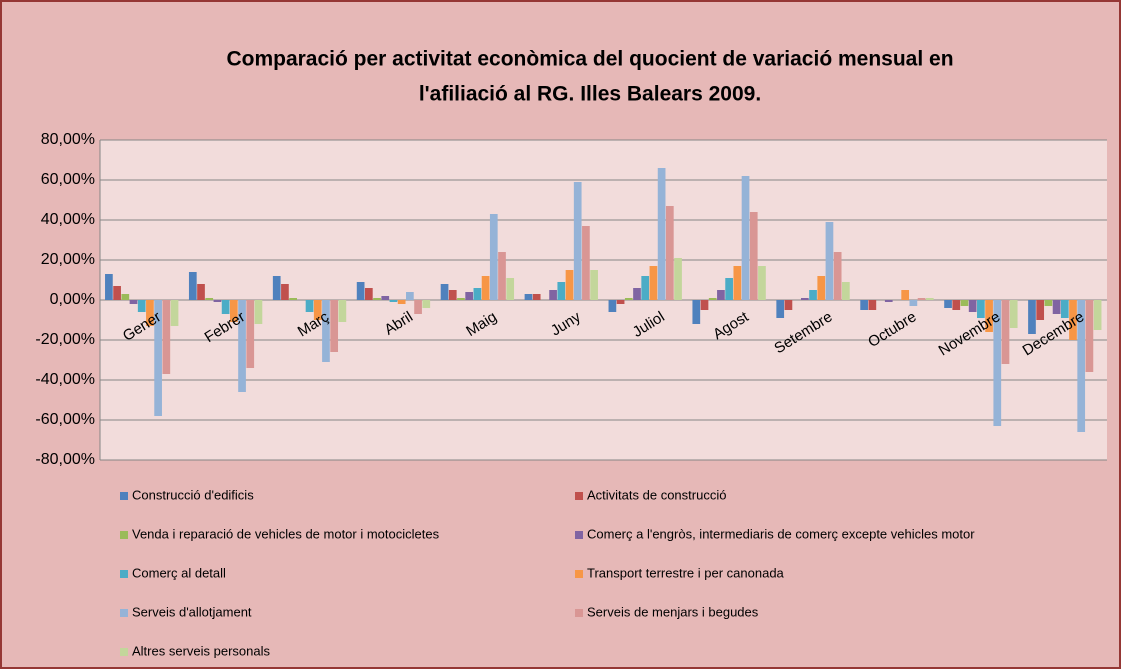  I want to click on legend-label: Transport terrestre i per canonada, so click(686, 572).